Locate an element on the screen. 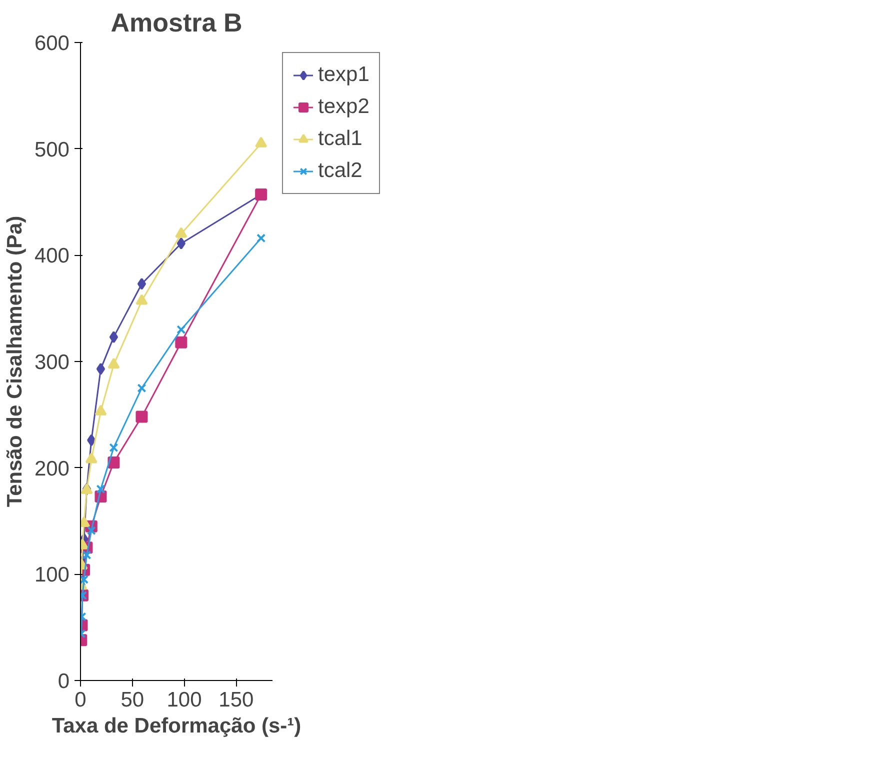  legend-label: tcal1 is located at coordinates (340, 139).